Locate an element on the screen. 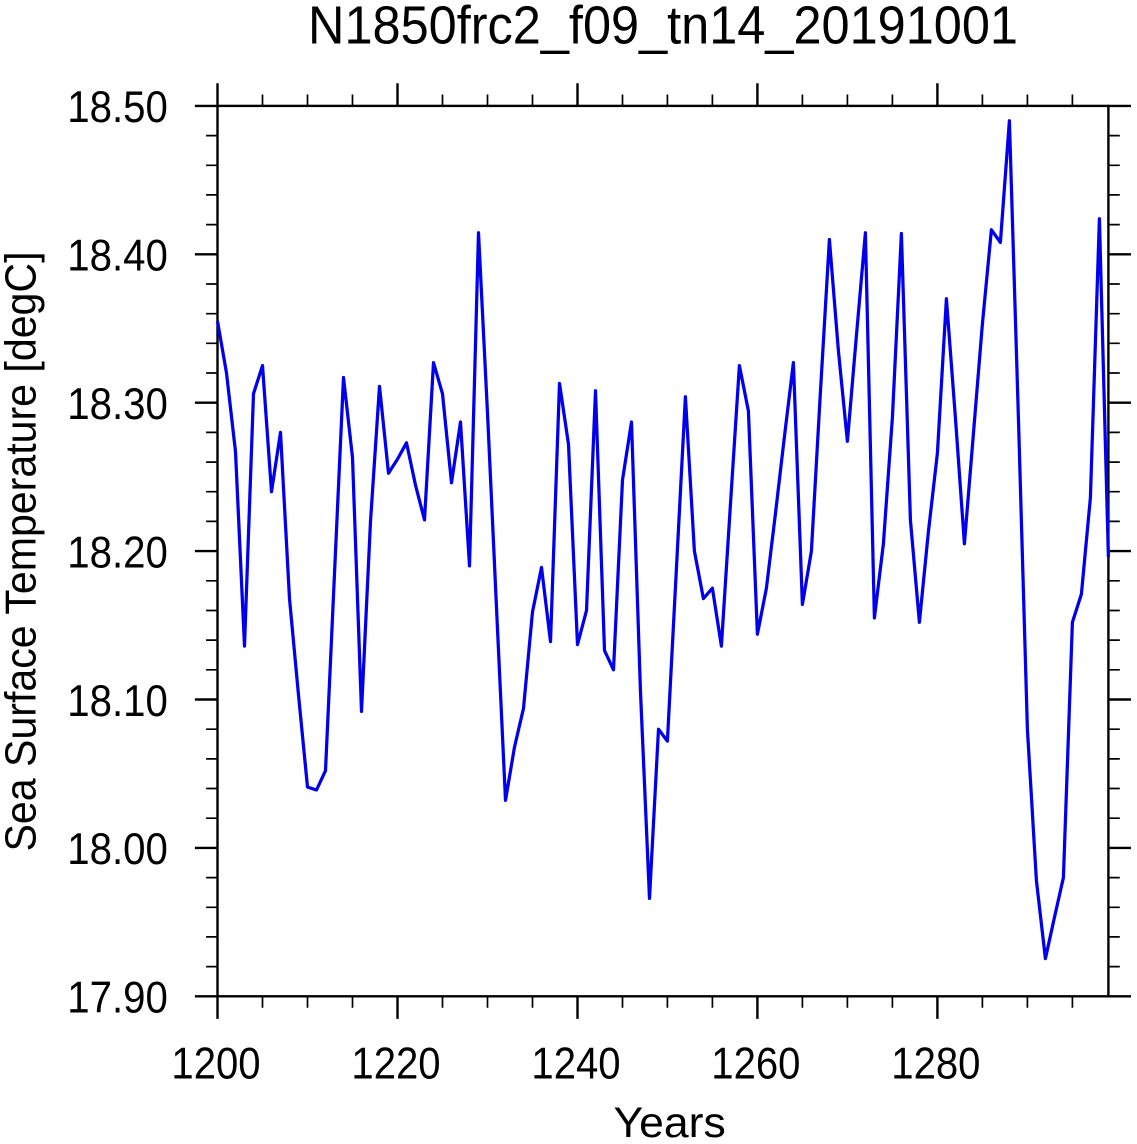  svg-text: N1850frc2_f09_tn14_20191001 is located at coordinates (663, 28).